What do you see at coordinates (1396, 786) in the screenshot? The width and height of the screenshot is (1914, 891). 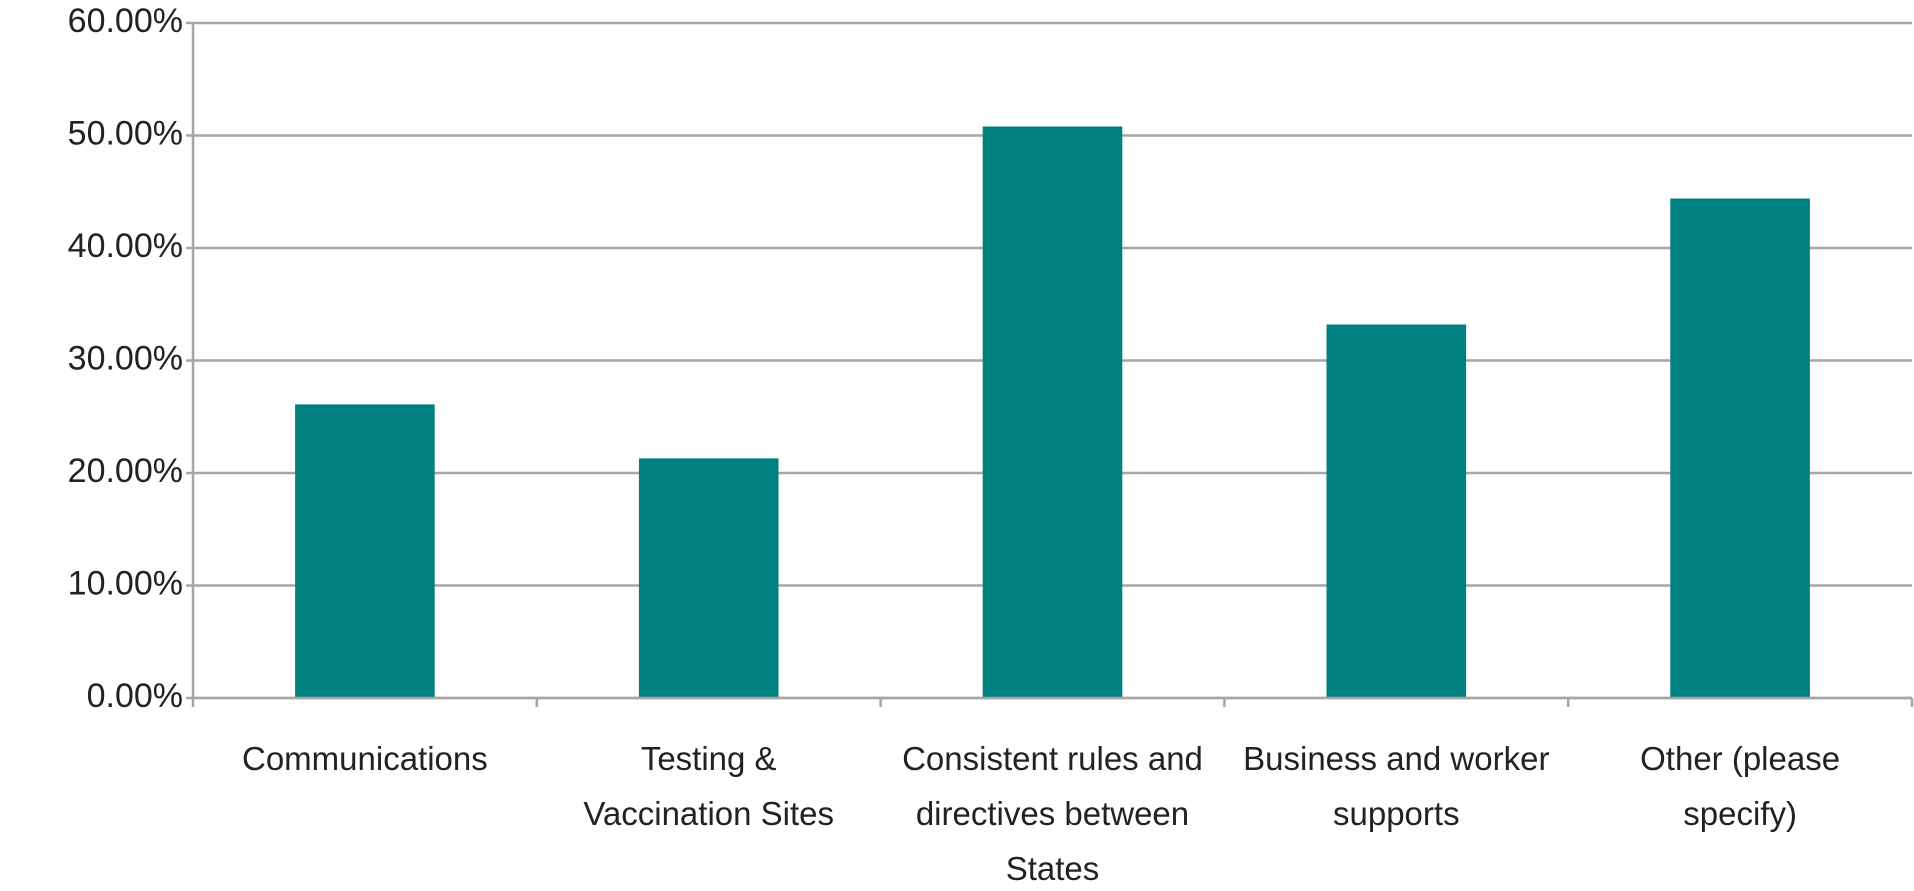 I see `x-tick-label: Business and worker supports` at bounding box center [1396, 786].